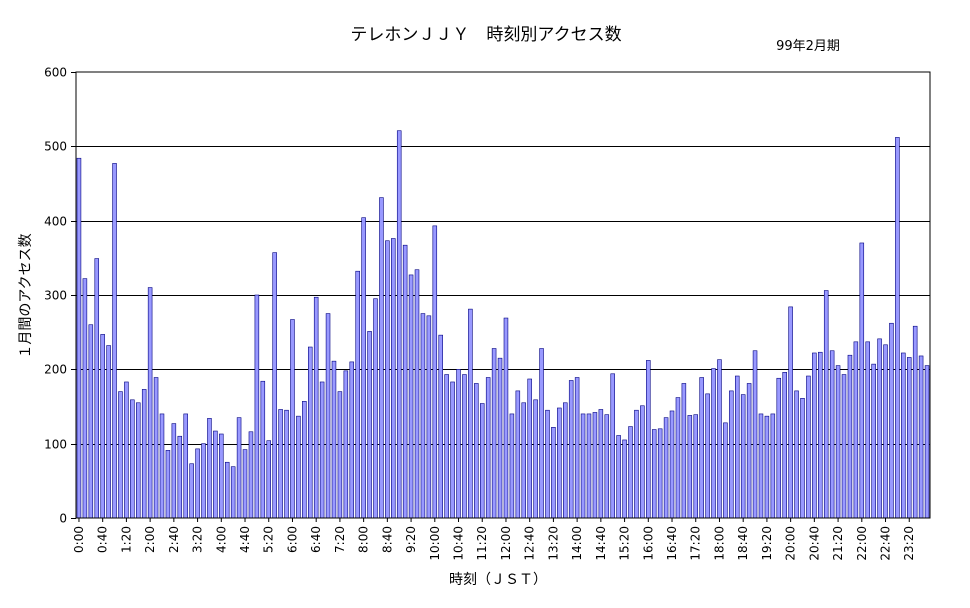  What do you see at coordinates (245, 539) in the screenshot?
I see `x-tick-label: 4:40` at bounding box center [245, 539].